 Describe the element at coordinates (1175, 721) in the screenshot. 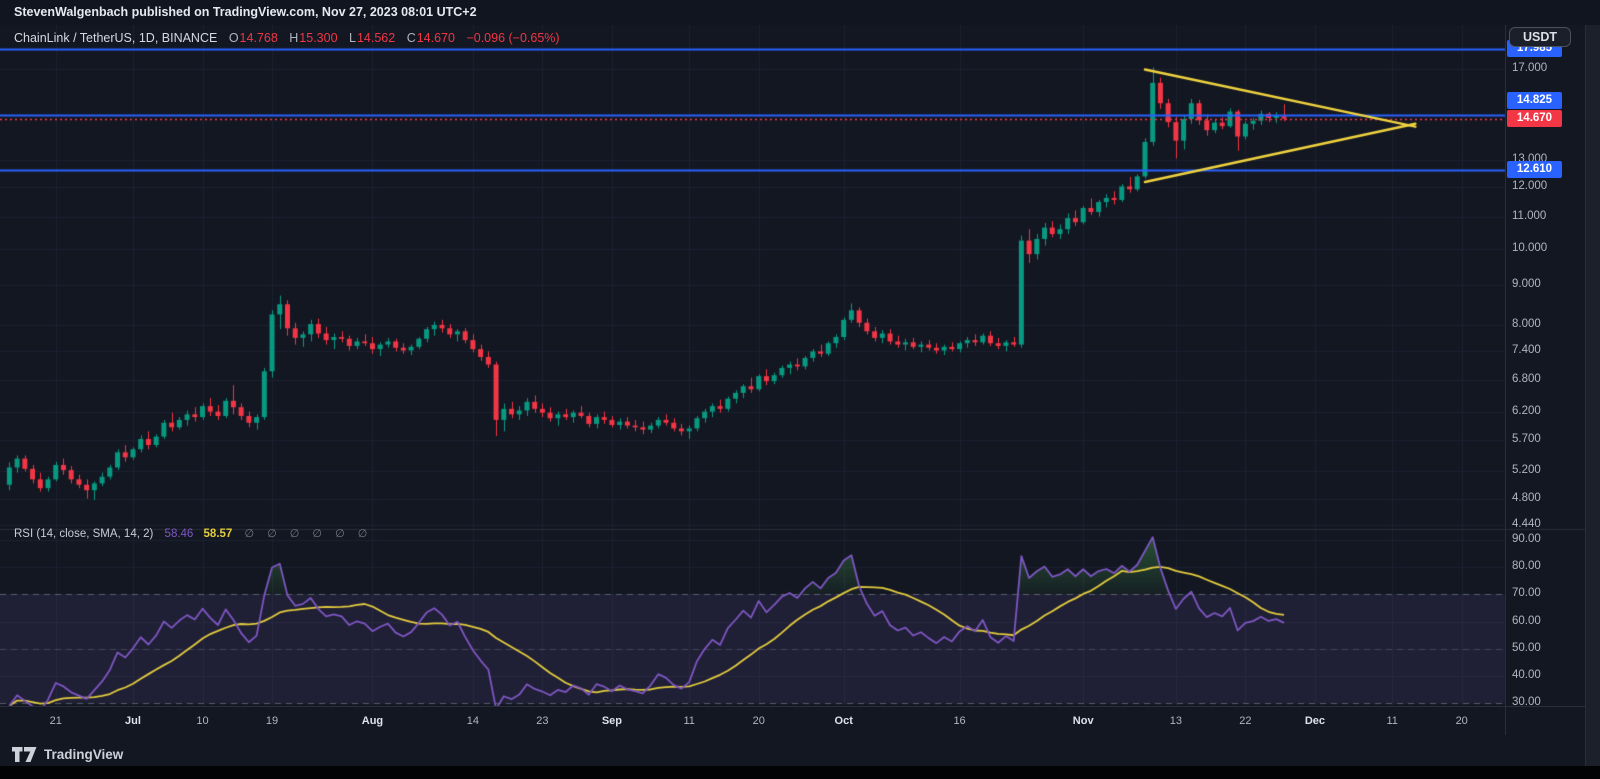

I see `time-tick-label: 13` at that location.